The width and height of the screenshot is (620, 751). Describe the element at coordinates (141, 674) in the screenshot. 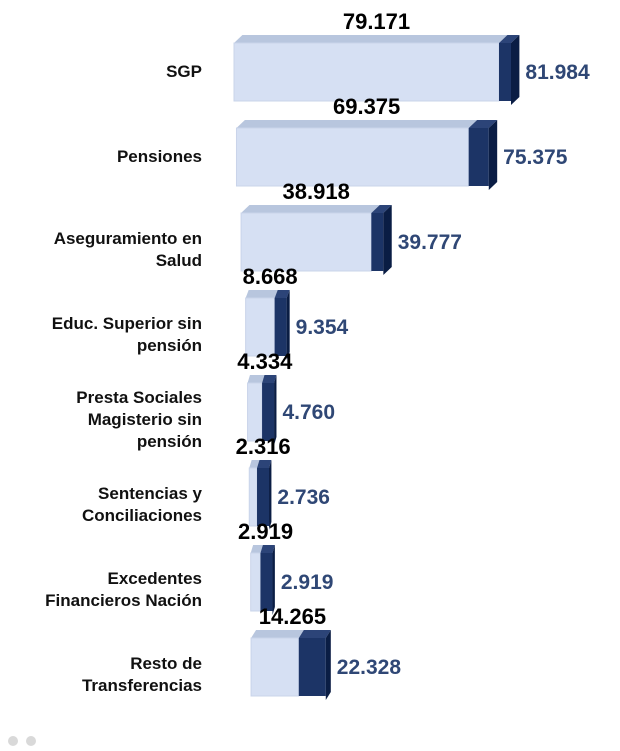

I see `category-label: Resto de Transferencias` at that location.